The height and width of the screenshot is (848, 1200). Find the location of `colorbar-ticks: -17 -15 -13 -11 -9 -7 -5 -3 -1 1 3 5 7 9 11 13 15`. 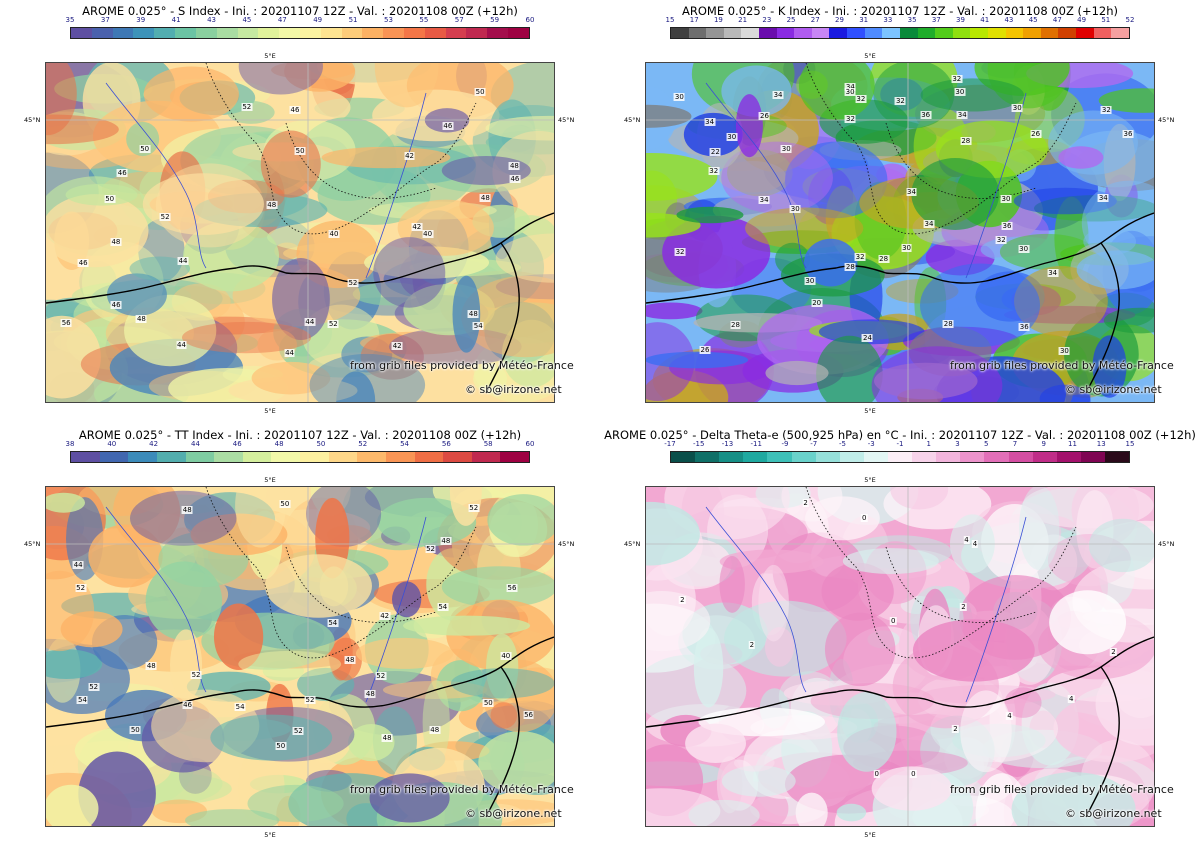

colorbar-ticks: -17 -15 -13 -11 -9 -7 -5 -3 -1 1 3 5 7 9 11 13 15 is located at coordinates (899, 445).